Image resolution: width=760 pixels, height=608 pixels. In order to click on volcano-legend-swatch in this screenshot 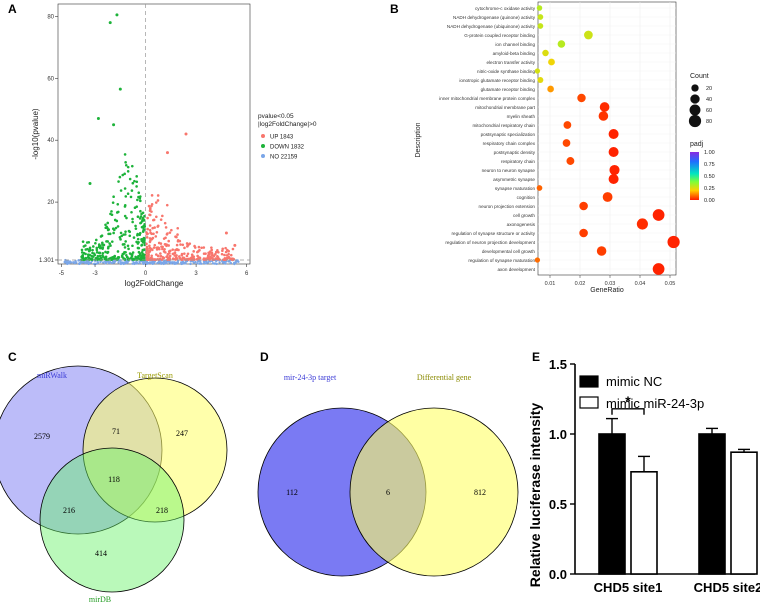, I will do `click(263, 136)`.